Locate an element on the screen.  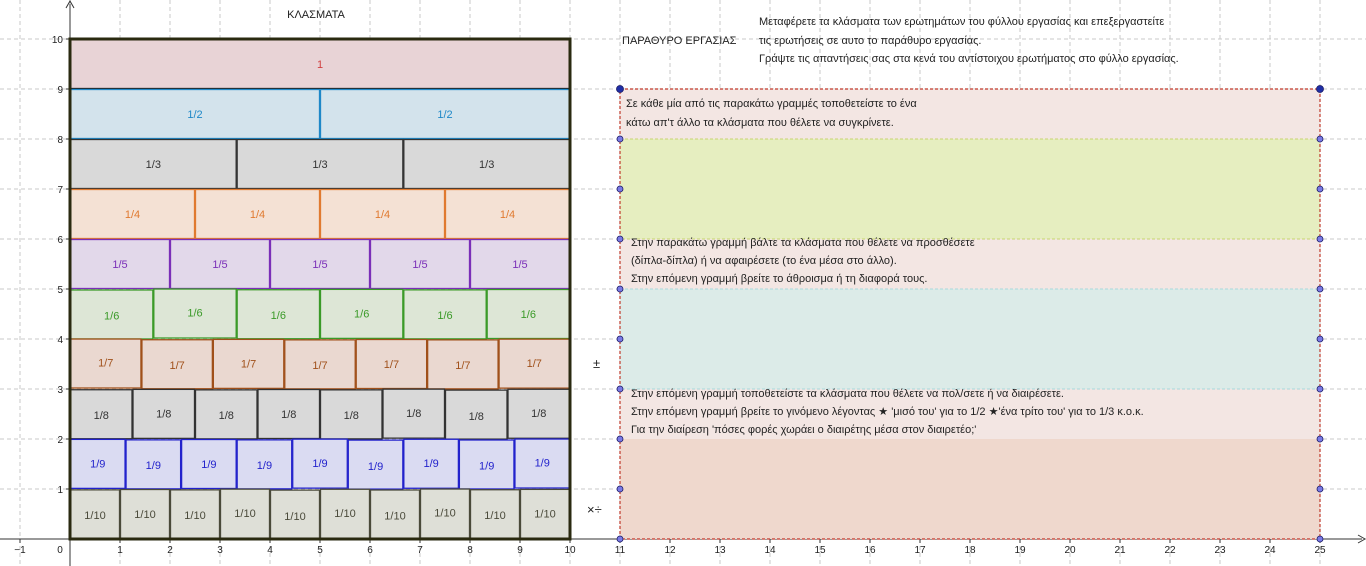
multiplication-division-zone is located at coordinates (970, 489).